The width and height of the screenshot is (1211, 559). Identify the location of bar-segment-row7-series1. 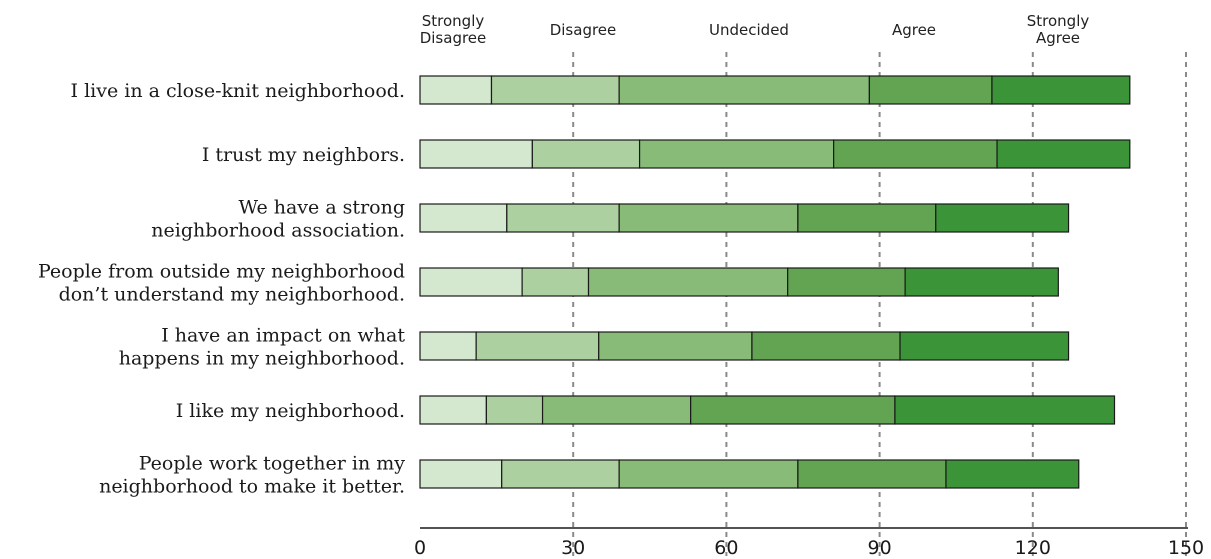
(461, 474).